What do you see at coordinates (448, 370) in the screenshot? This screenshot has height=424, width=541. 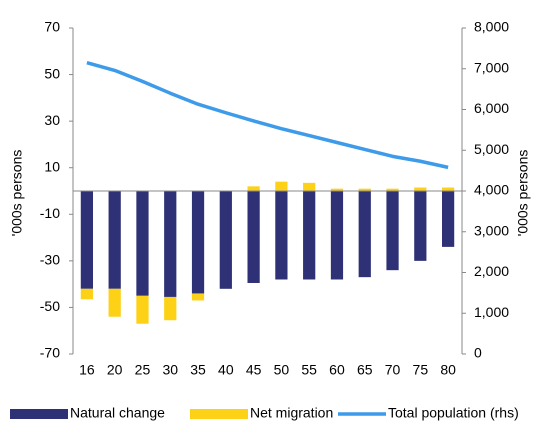 I see `x-tick-label: 80` at bounding box center [448, 370].